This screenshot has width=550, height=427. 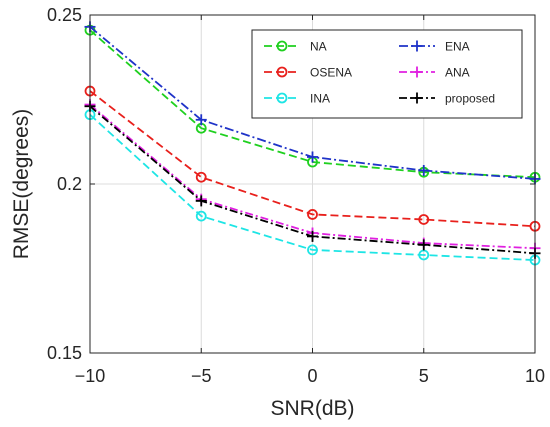 I want to click on x-axis-label: SNR(dB), so click(x=312, y=408).